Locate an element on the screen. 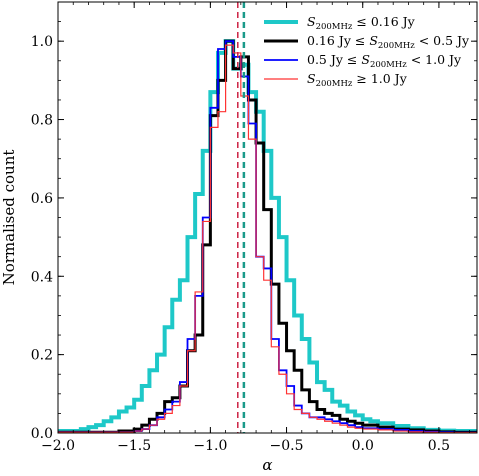 The image size is (479, 476). y-tick-label: 0.2 is located at coordinates (42, 356).